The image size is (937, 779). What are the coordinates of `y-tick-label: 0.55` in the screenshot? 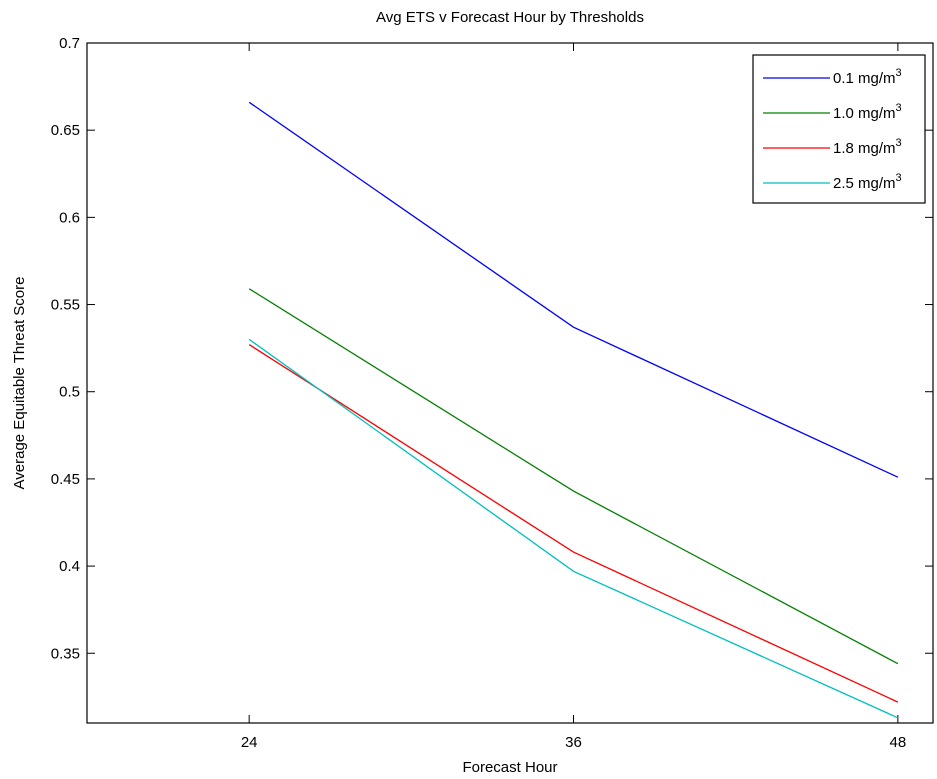 It's located at (65, 305).